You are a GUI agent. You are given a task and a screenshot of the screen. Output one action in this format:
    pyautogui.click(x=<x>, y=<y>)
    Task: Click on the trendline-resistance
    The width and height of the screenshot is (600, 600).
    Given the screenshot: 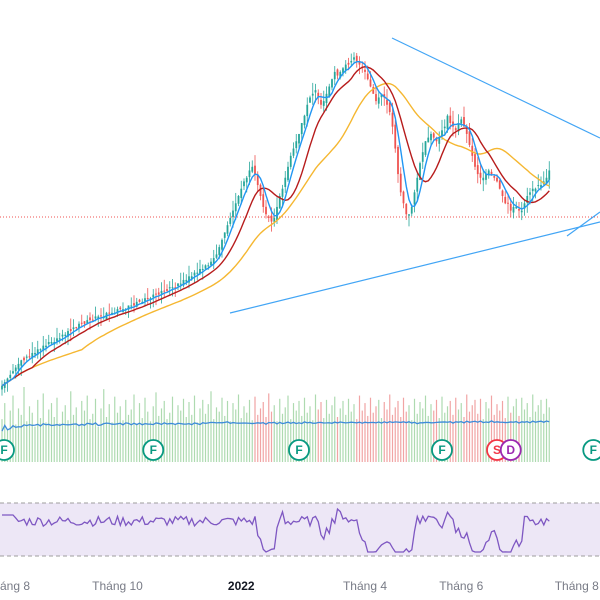 What is the action you would take?
    pyautogui.click(x=495, y=88)
    